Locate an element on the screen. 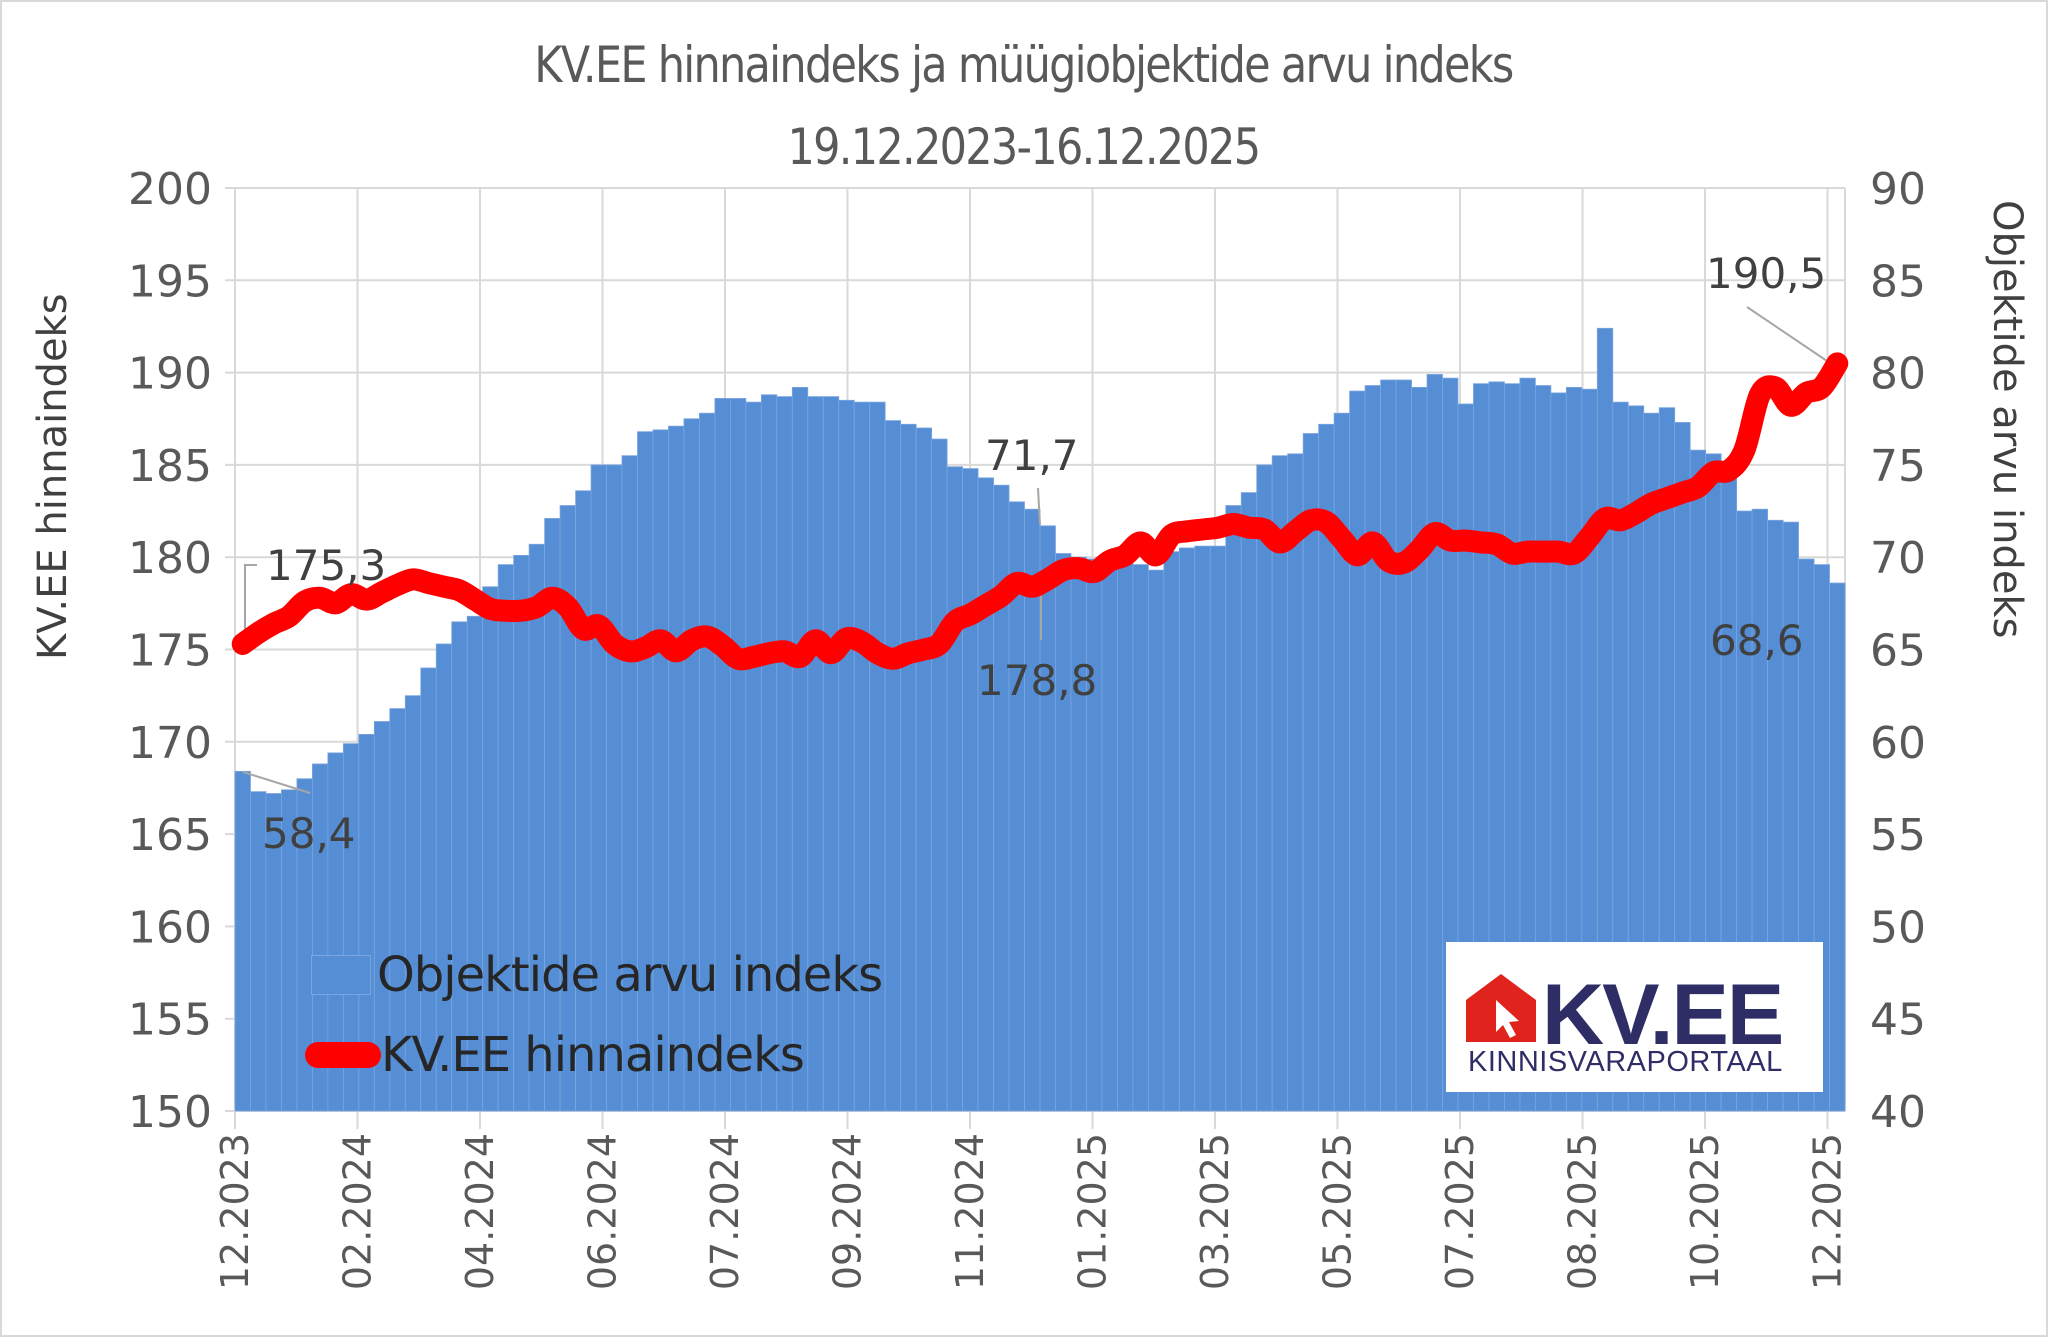 The height and width of the screenshot is (1337, 2048). svg-text: 160 is located at coordinates (170, 927).